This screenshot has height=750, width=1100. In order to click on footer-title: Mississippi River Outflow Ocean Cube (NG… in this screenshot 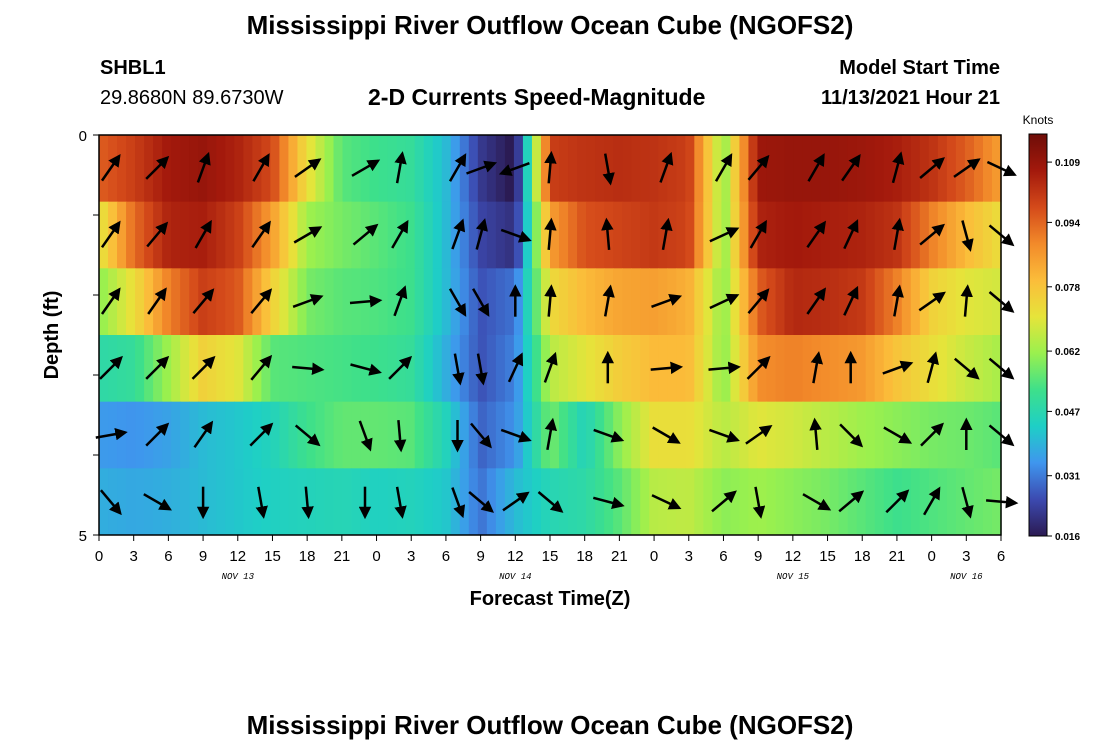, I will do `click(550, 725)`.